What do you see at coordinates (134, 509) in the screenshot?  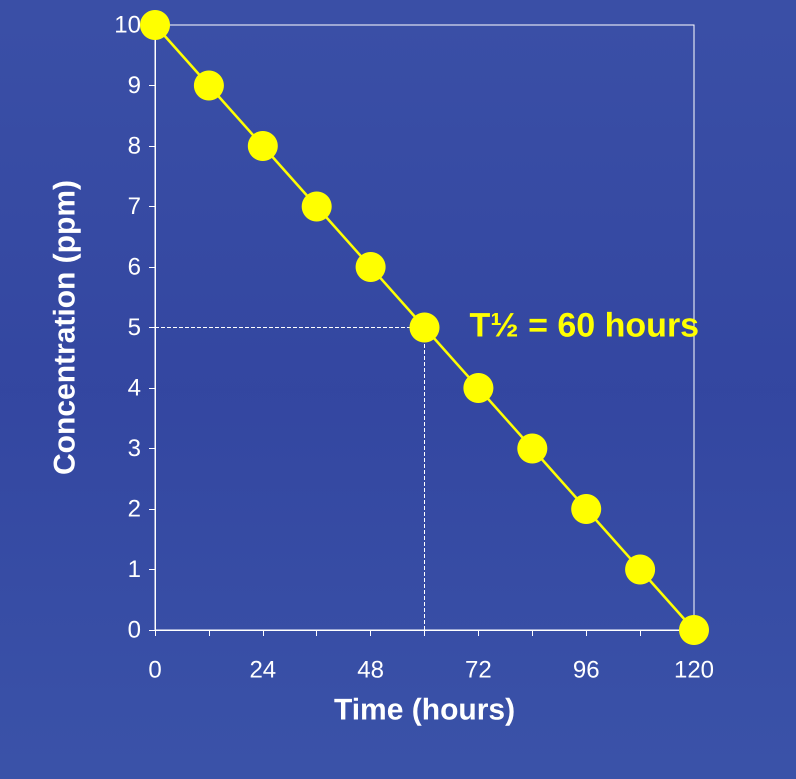 I see `y-tick-label: 2` at bounding box center [134, 509].